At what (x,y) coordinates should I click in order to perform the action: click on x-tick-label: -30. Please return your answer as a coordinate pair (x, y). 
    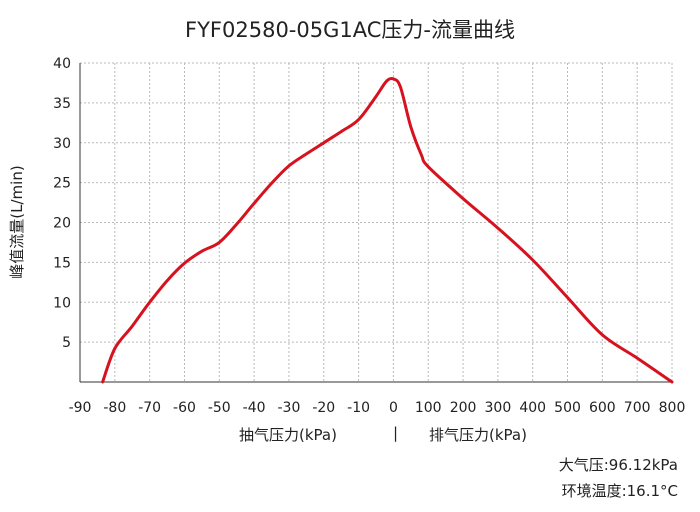
    Looking at the image, I should click on (289, 408).